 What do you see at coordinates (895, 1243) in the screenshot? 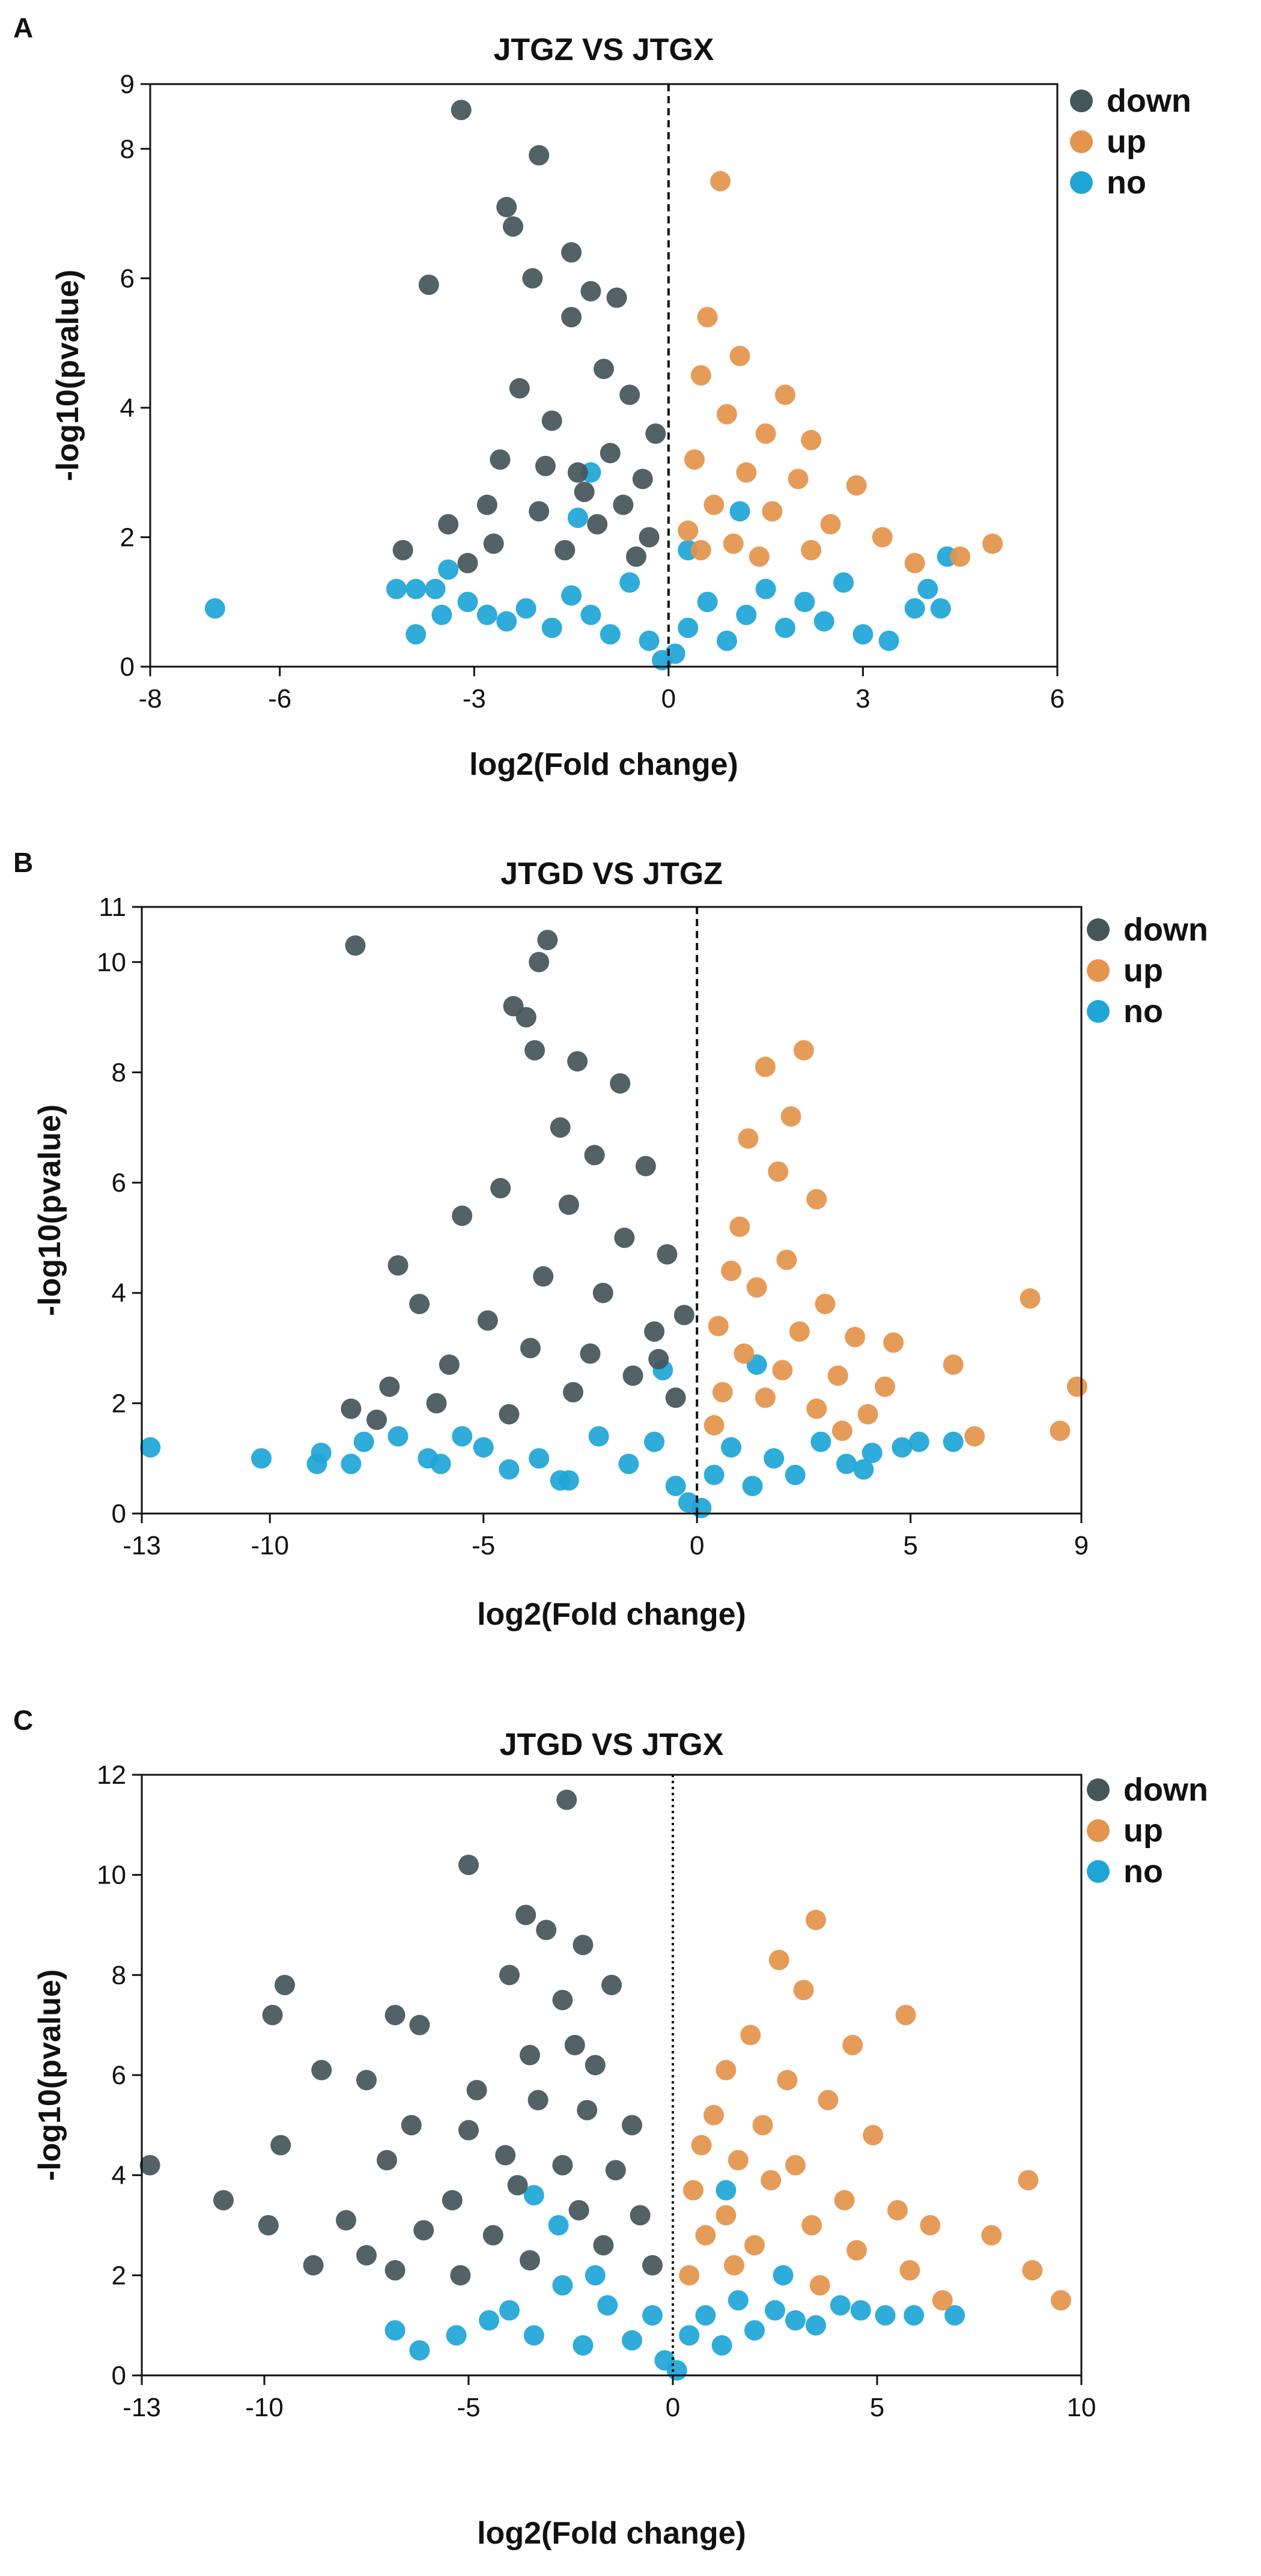
I see `series-up` at bounding box center [895, 1243].